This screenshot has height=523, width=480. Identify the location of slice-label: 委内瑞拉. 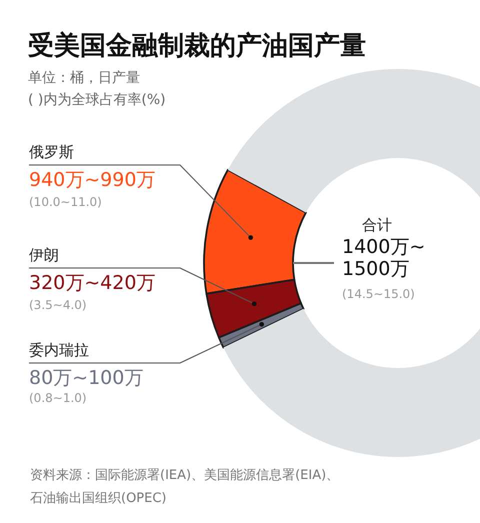
(59, 350).